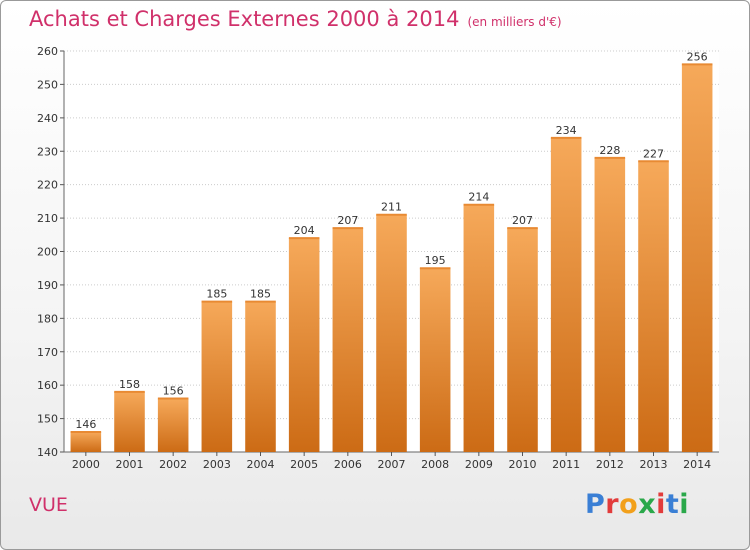 Image resolution: width=750 pixels, height=550 pixels. What do you see at coordinates (47, 151) in the screenshot?
I see `y-tick-label: 230` at bounding box center [47, 151].